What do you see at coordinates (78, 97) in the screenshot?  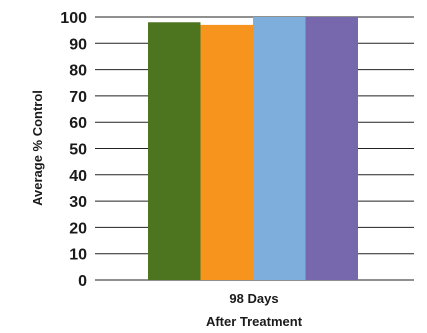 I see `y-tick-label-70: 70` at bounding box center [78, 97].